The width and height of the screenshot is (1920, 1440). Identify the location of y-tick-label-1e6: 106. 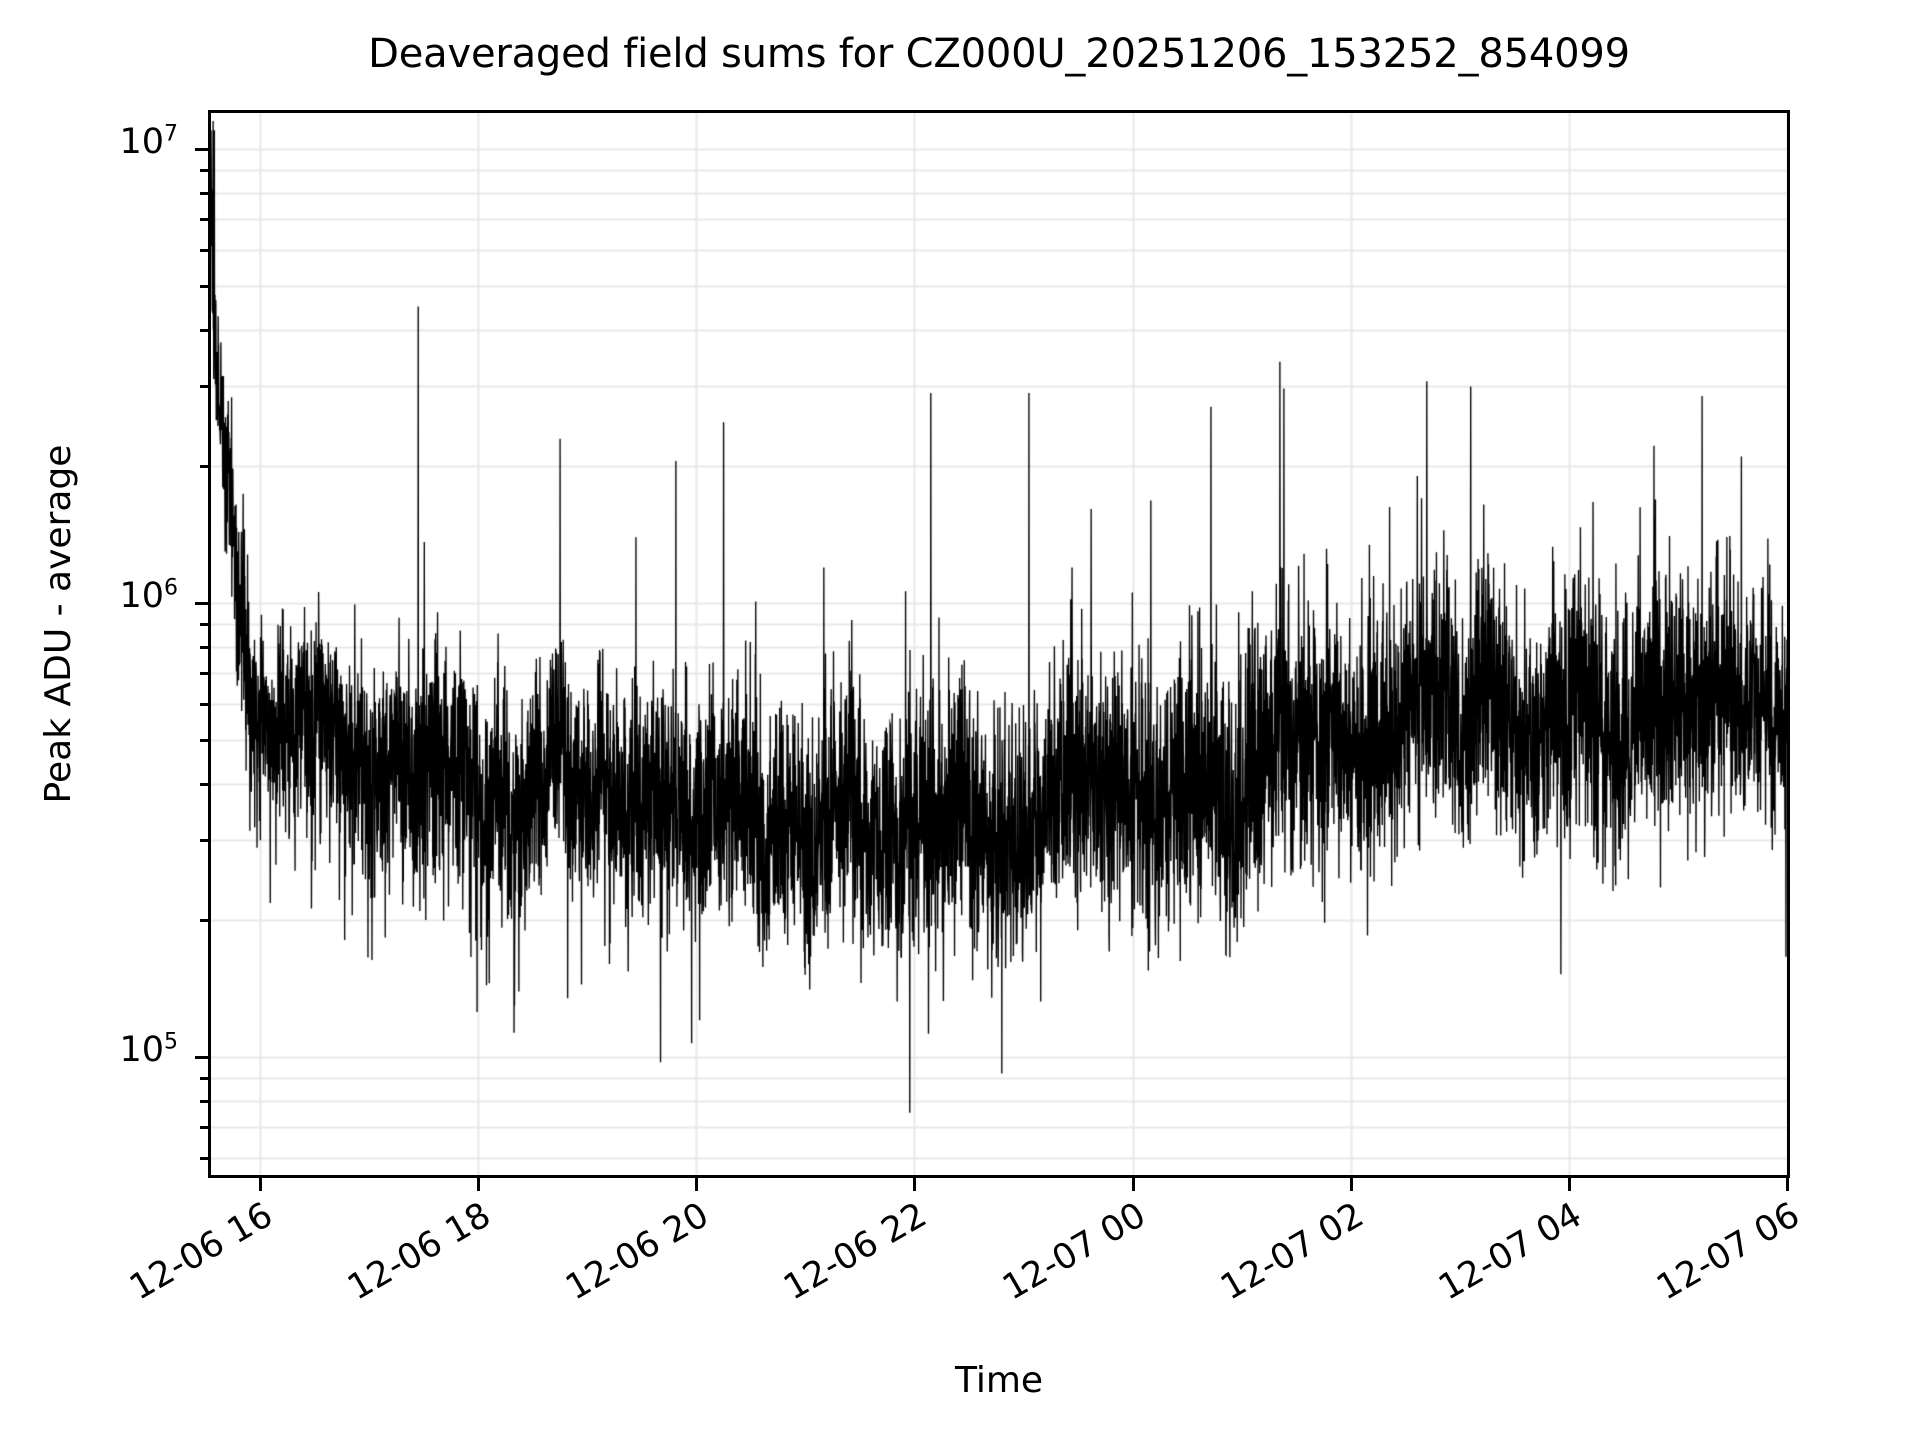
(148, 596).